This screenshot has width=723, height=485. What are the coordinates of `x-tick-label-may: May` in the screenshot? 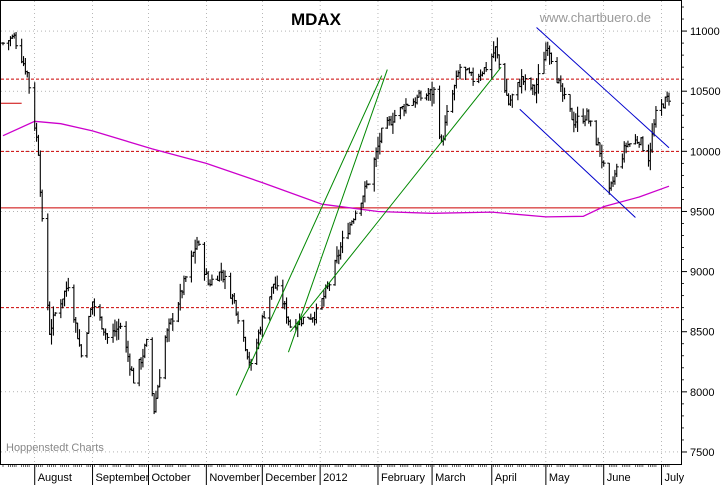 It's located at (559, 478).